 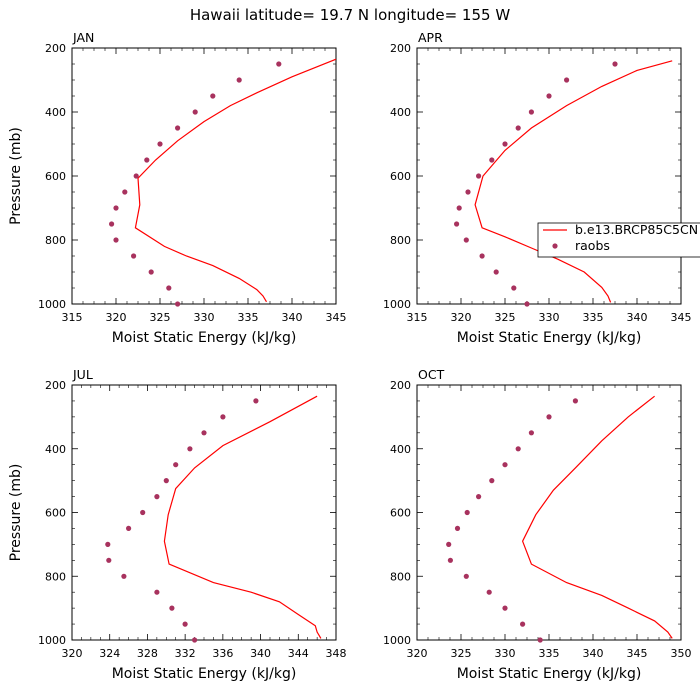 I want to click on legend-dot-label: raobs, so click(x=592, y=245).